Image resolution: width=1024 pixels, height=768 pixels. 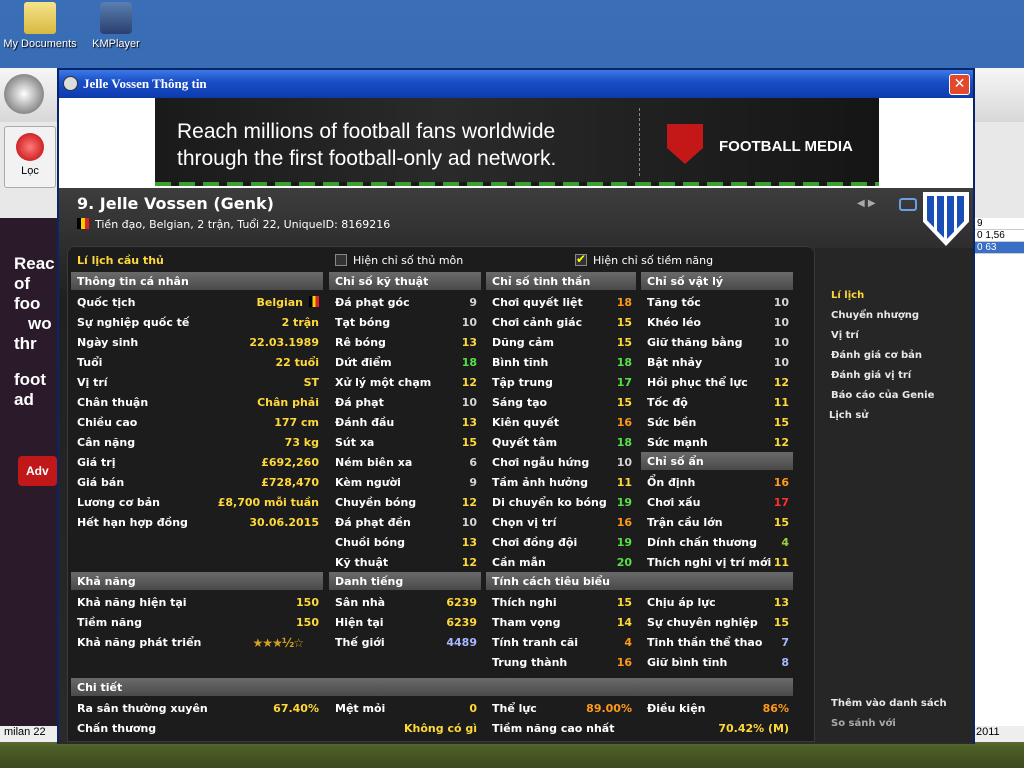 I want to click on stat-row: Sự chuyên nghiệp 15, so click(x=717, y=622).